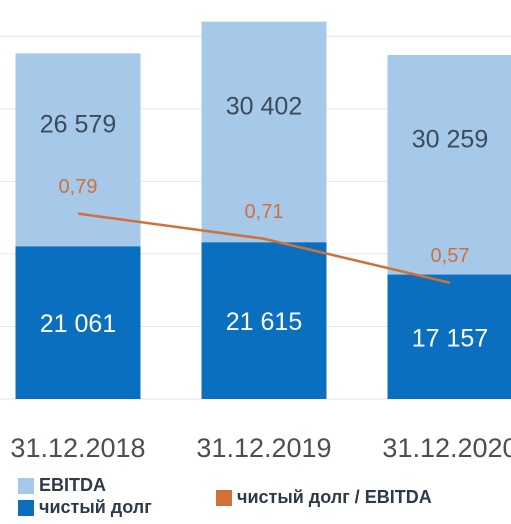  Describe the element at coordinates (78, 124) in the screenshot. I see `value-label: 26 579` at that location.